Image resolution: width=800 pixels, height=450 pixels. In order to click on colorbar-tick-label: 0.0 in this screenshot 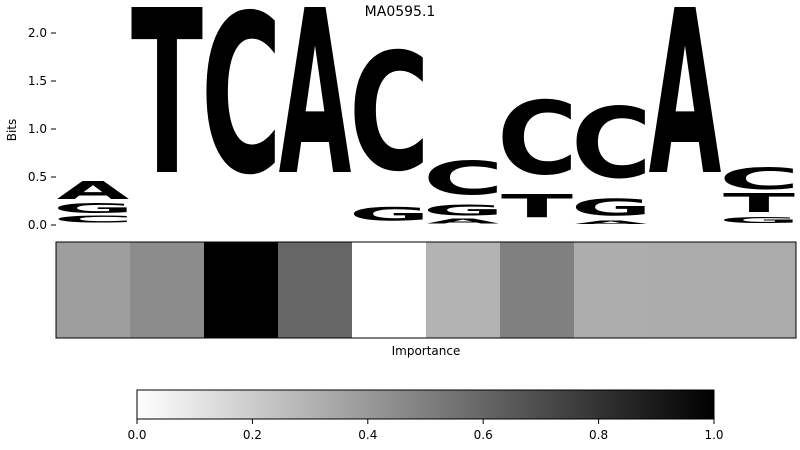, I will do `click(136, 435)`.